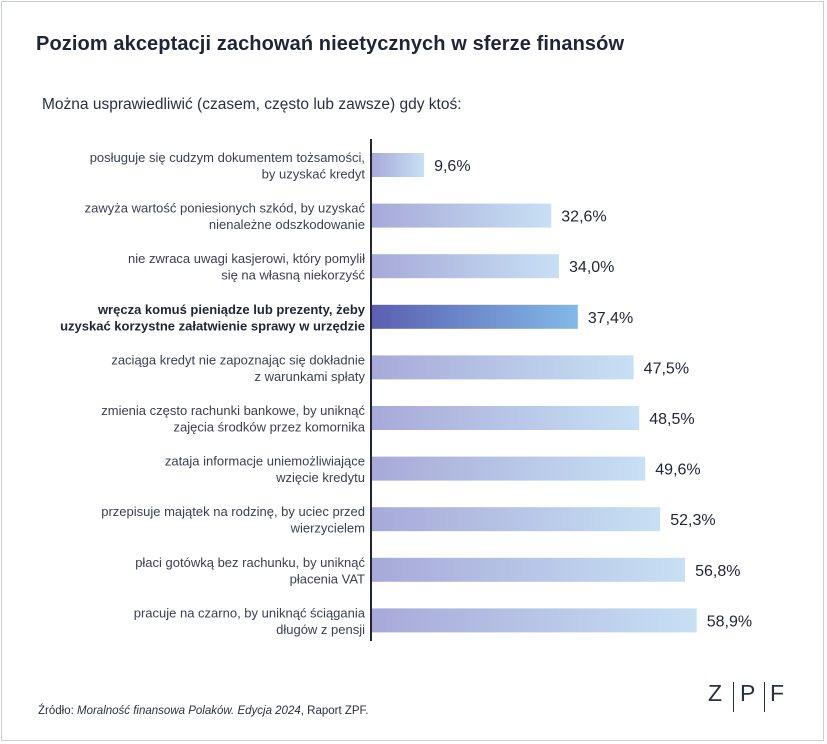 The image size is (827, 744). I want to click on value-label: 34,0%, so click(591, 267).